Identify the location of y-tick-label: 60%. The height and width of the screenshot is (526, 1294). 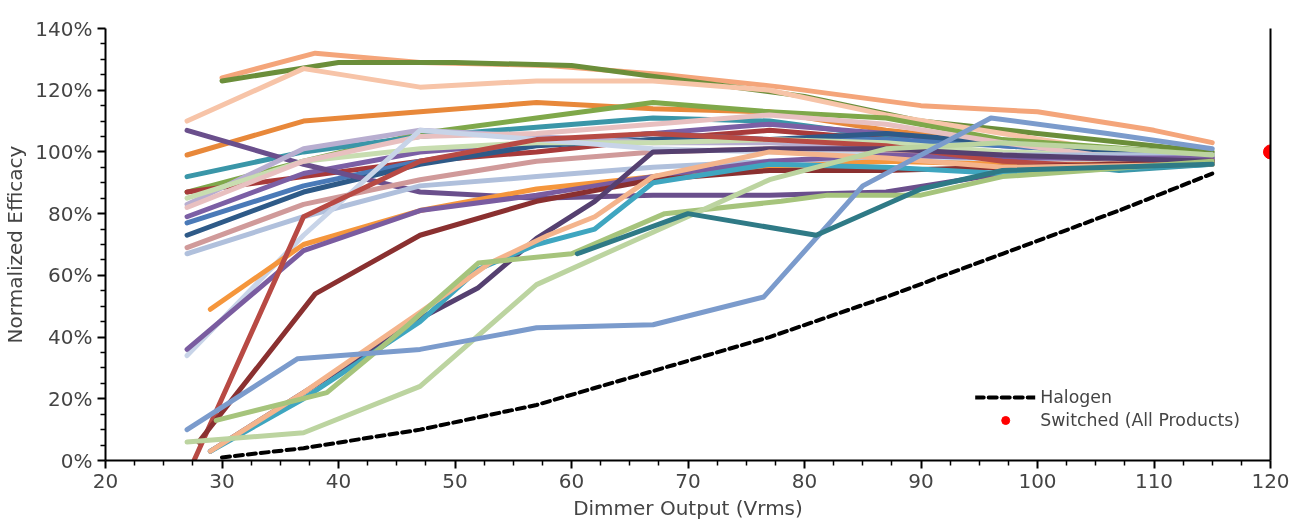
(70, 275).